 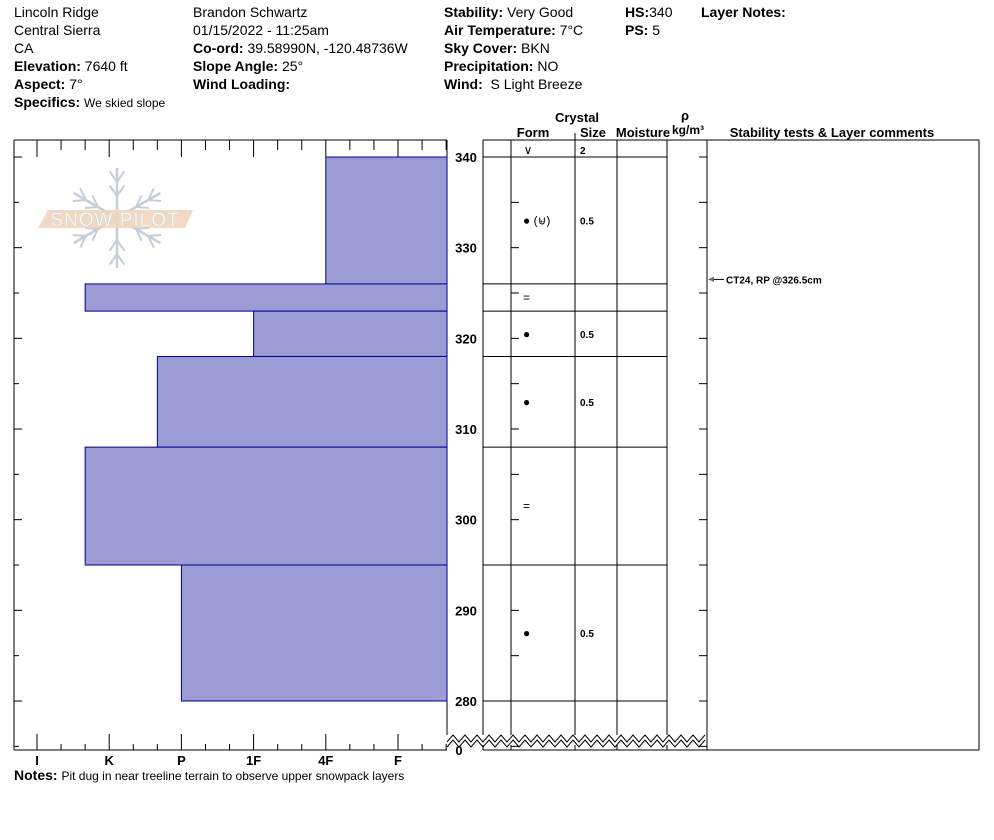 What do you see at coordinates (37, 760) in the screenshot?
I see `hardness-tick-label: I` at bounding box center [37, 760].